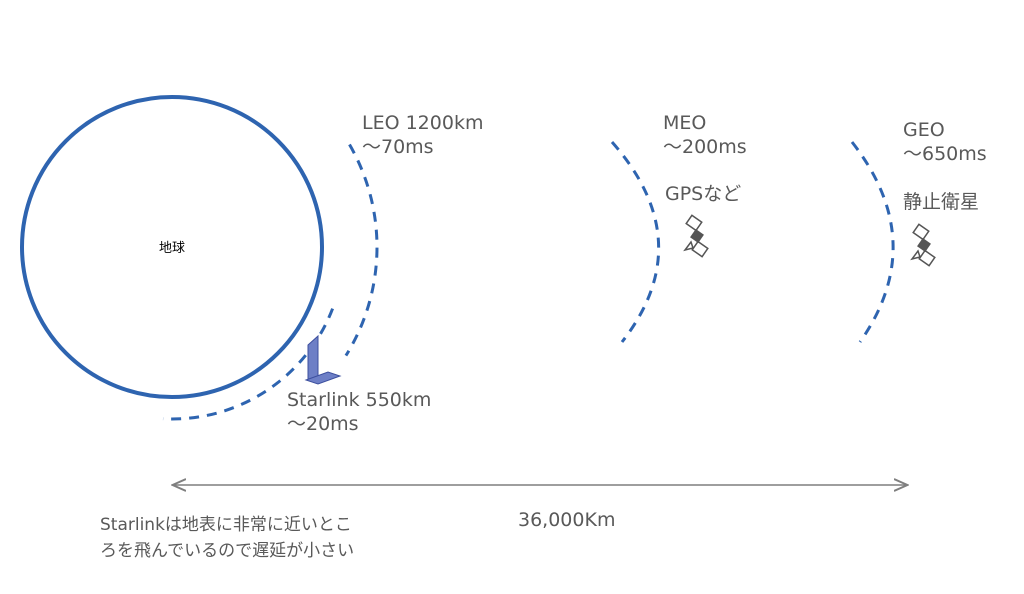  What do you see at coordinates (359, 400) in the screenshot?
I see `orbit-name: Starlink 550km` at bounding box center [359, 400].